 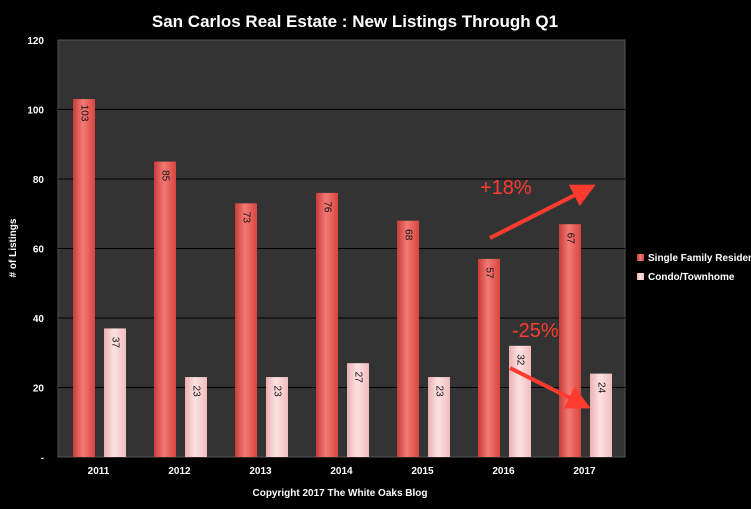 I want to click on data-label: 103, so click(x=83, y=113).